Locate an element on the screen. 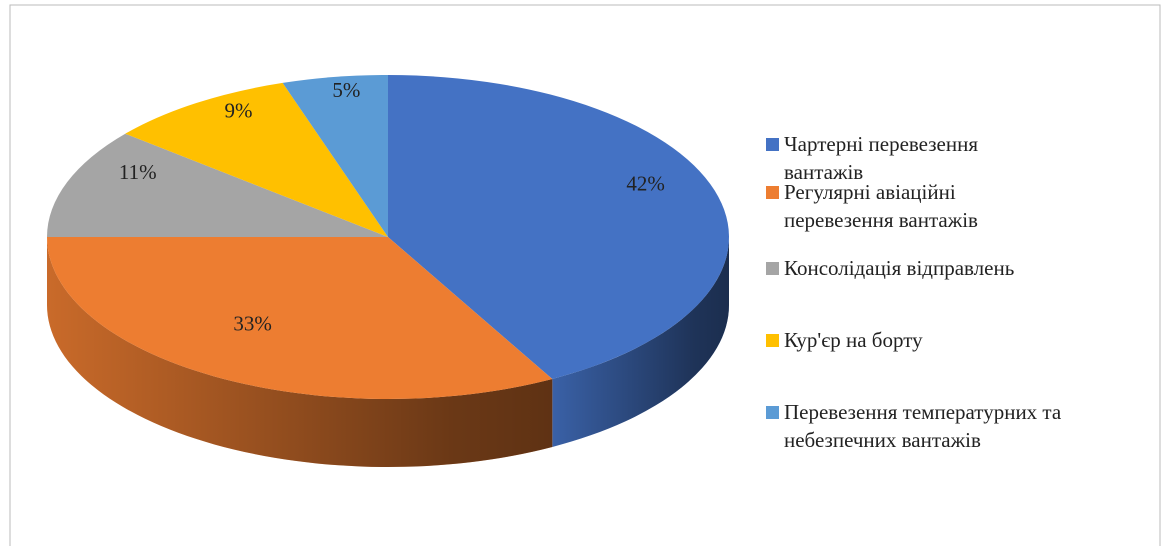  legend-item: Регулярні авіаційні перевезення вантажів is located at coordinates (905, 206).